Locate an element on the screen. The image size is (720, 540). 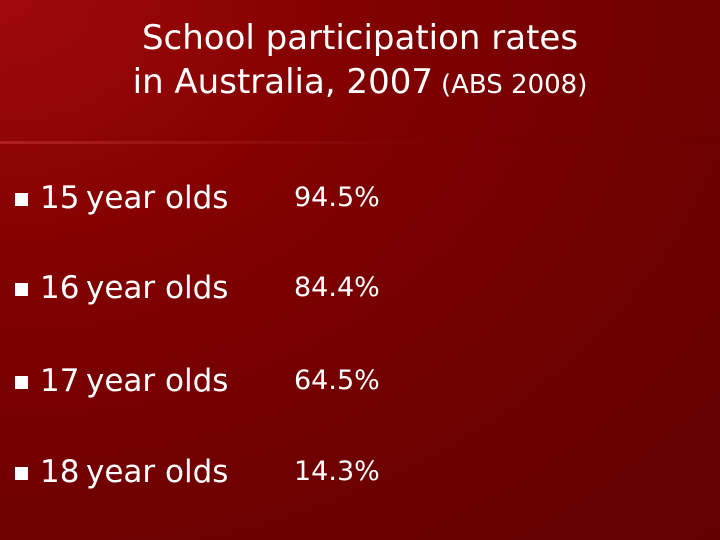
list-item-16: 16 year olds 84.4% is located at coordinates (360, 290).